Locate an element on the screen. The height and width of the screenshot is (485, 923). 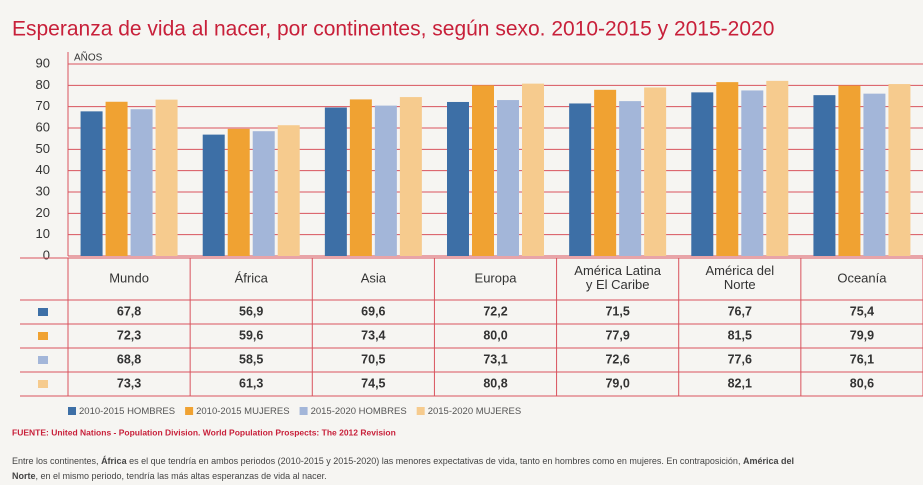
y-tick-label: 20 is located at coordinates (43, 212).